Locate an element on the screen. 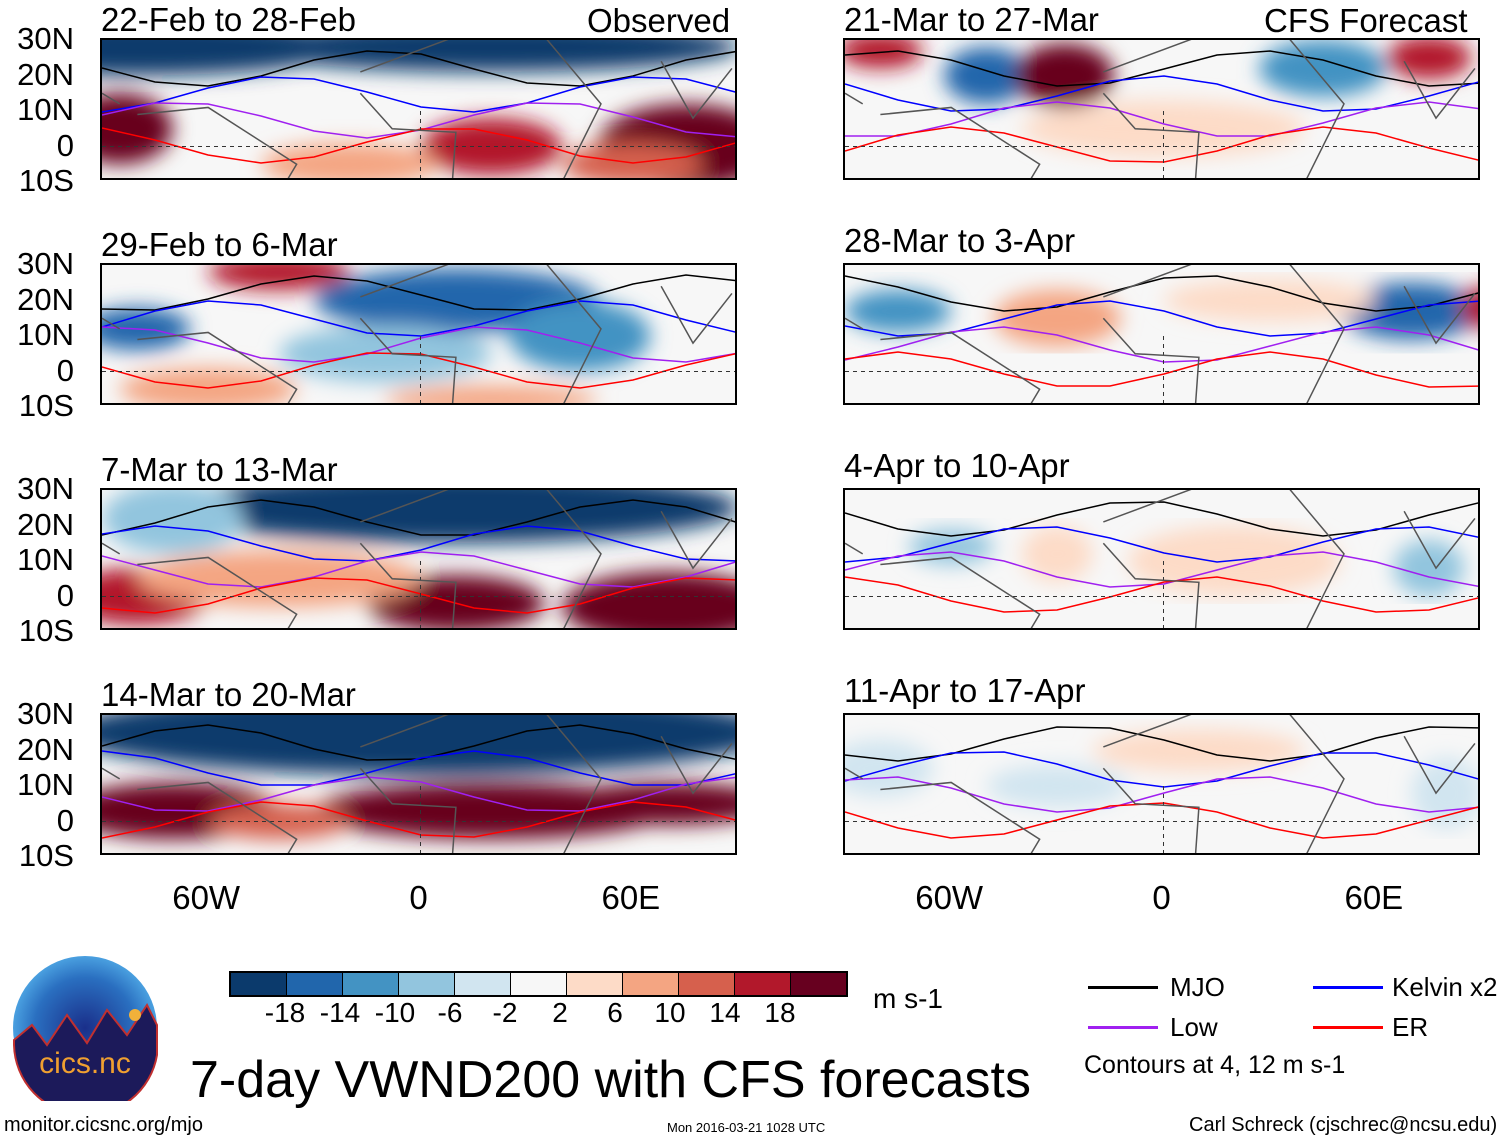  colorbar-label: -10 is located at coordinates (395, 1012).